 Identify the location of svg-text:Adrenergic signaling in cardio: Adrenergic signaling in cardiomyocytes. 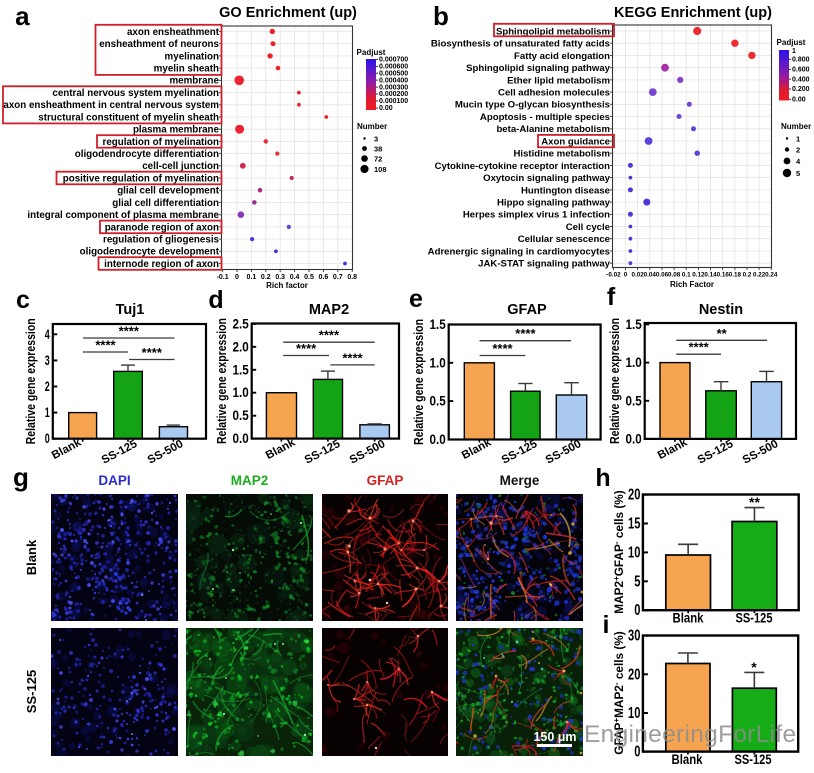
(519, 251).